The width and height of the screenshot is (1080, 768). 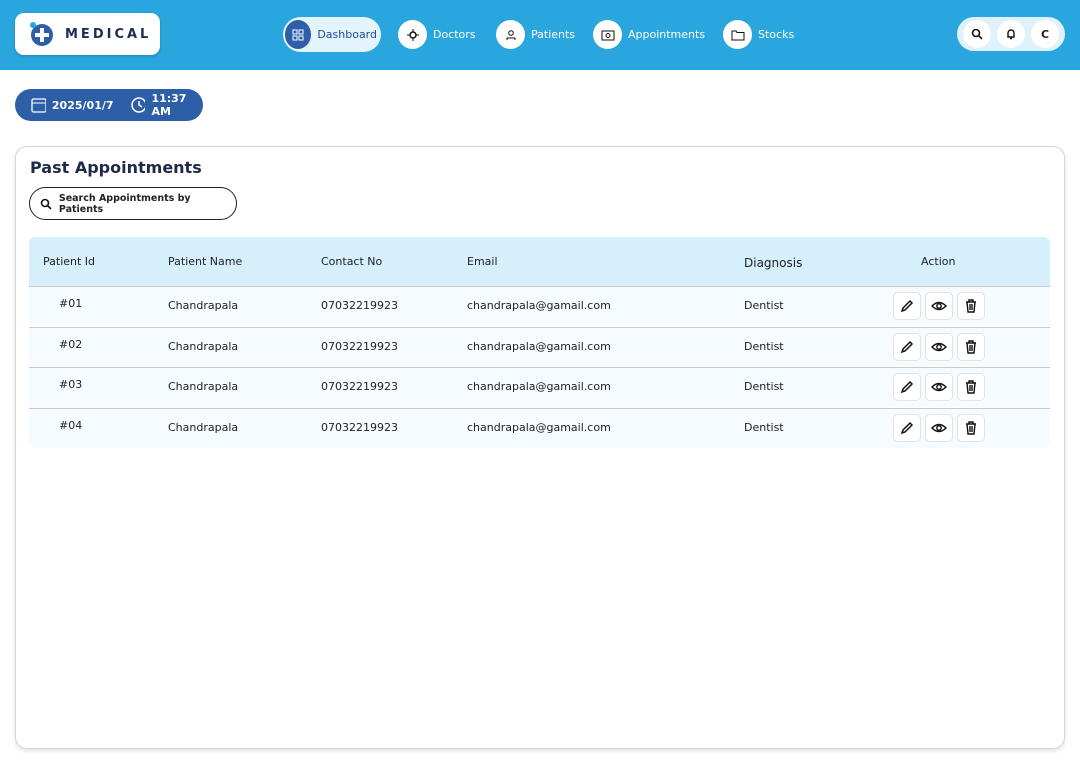 What do you see at coordinates (482, 261) in the screenshot?
I see `column-header: Email` at bounding box center [482, 261].